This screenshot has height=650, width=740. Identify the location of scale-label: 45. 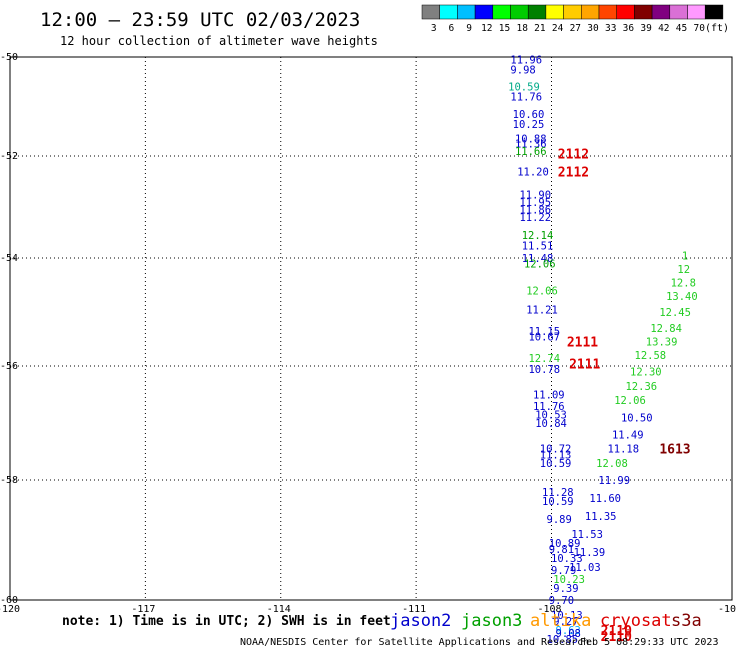
(681, 28).